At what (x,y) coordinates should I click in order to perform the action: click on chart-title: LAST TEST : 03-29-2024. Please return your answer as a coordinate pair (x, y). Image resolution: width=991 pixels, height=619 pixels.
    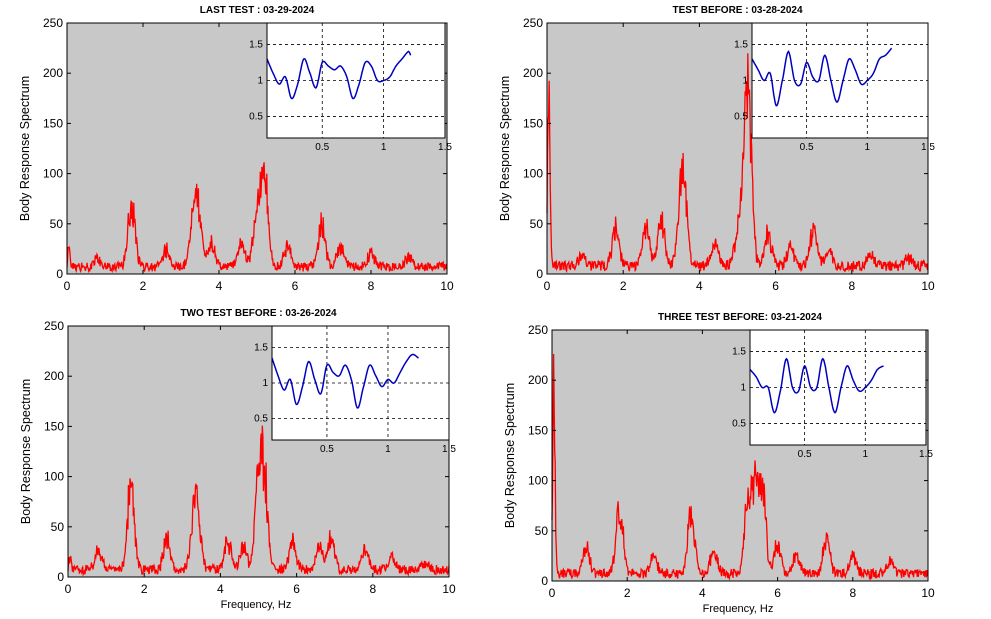
    Looking at the image, I should click on (257, 10).